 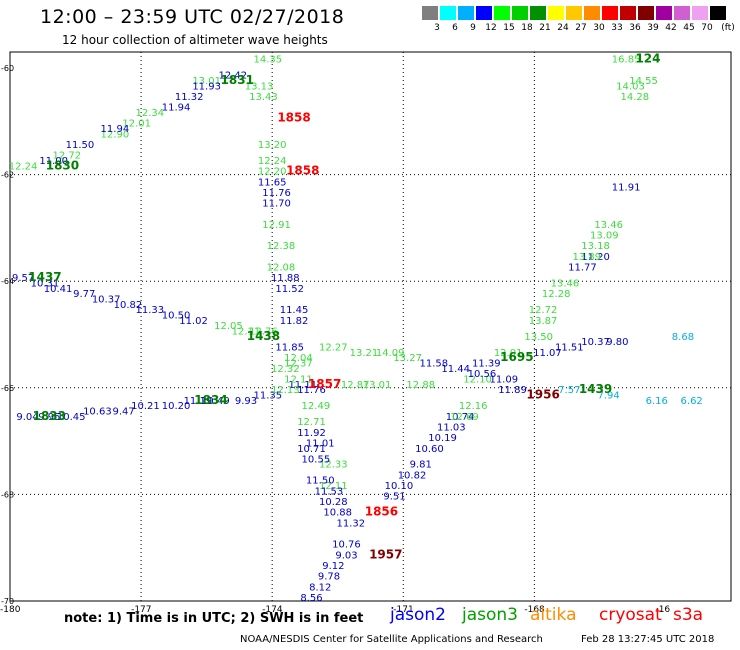 What do you see at coordinates (294, 310) in the screenshot?
I see `swh-value: 11.45` at bounding box center [294, 310].